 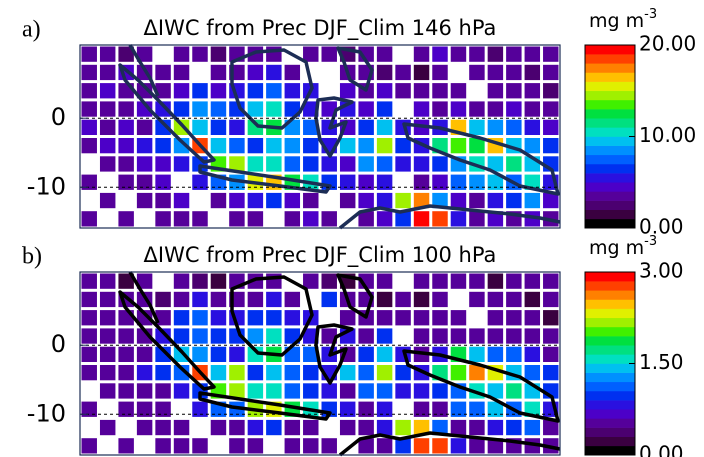 What do you see at coordinates (650, 14) in the screenshot?
I see `unit-superscript: -3` at bounding box center [650, 14].